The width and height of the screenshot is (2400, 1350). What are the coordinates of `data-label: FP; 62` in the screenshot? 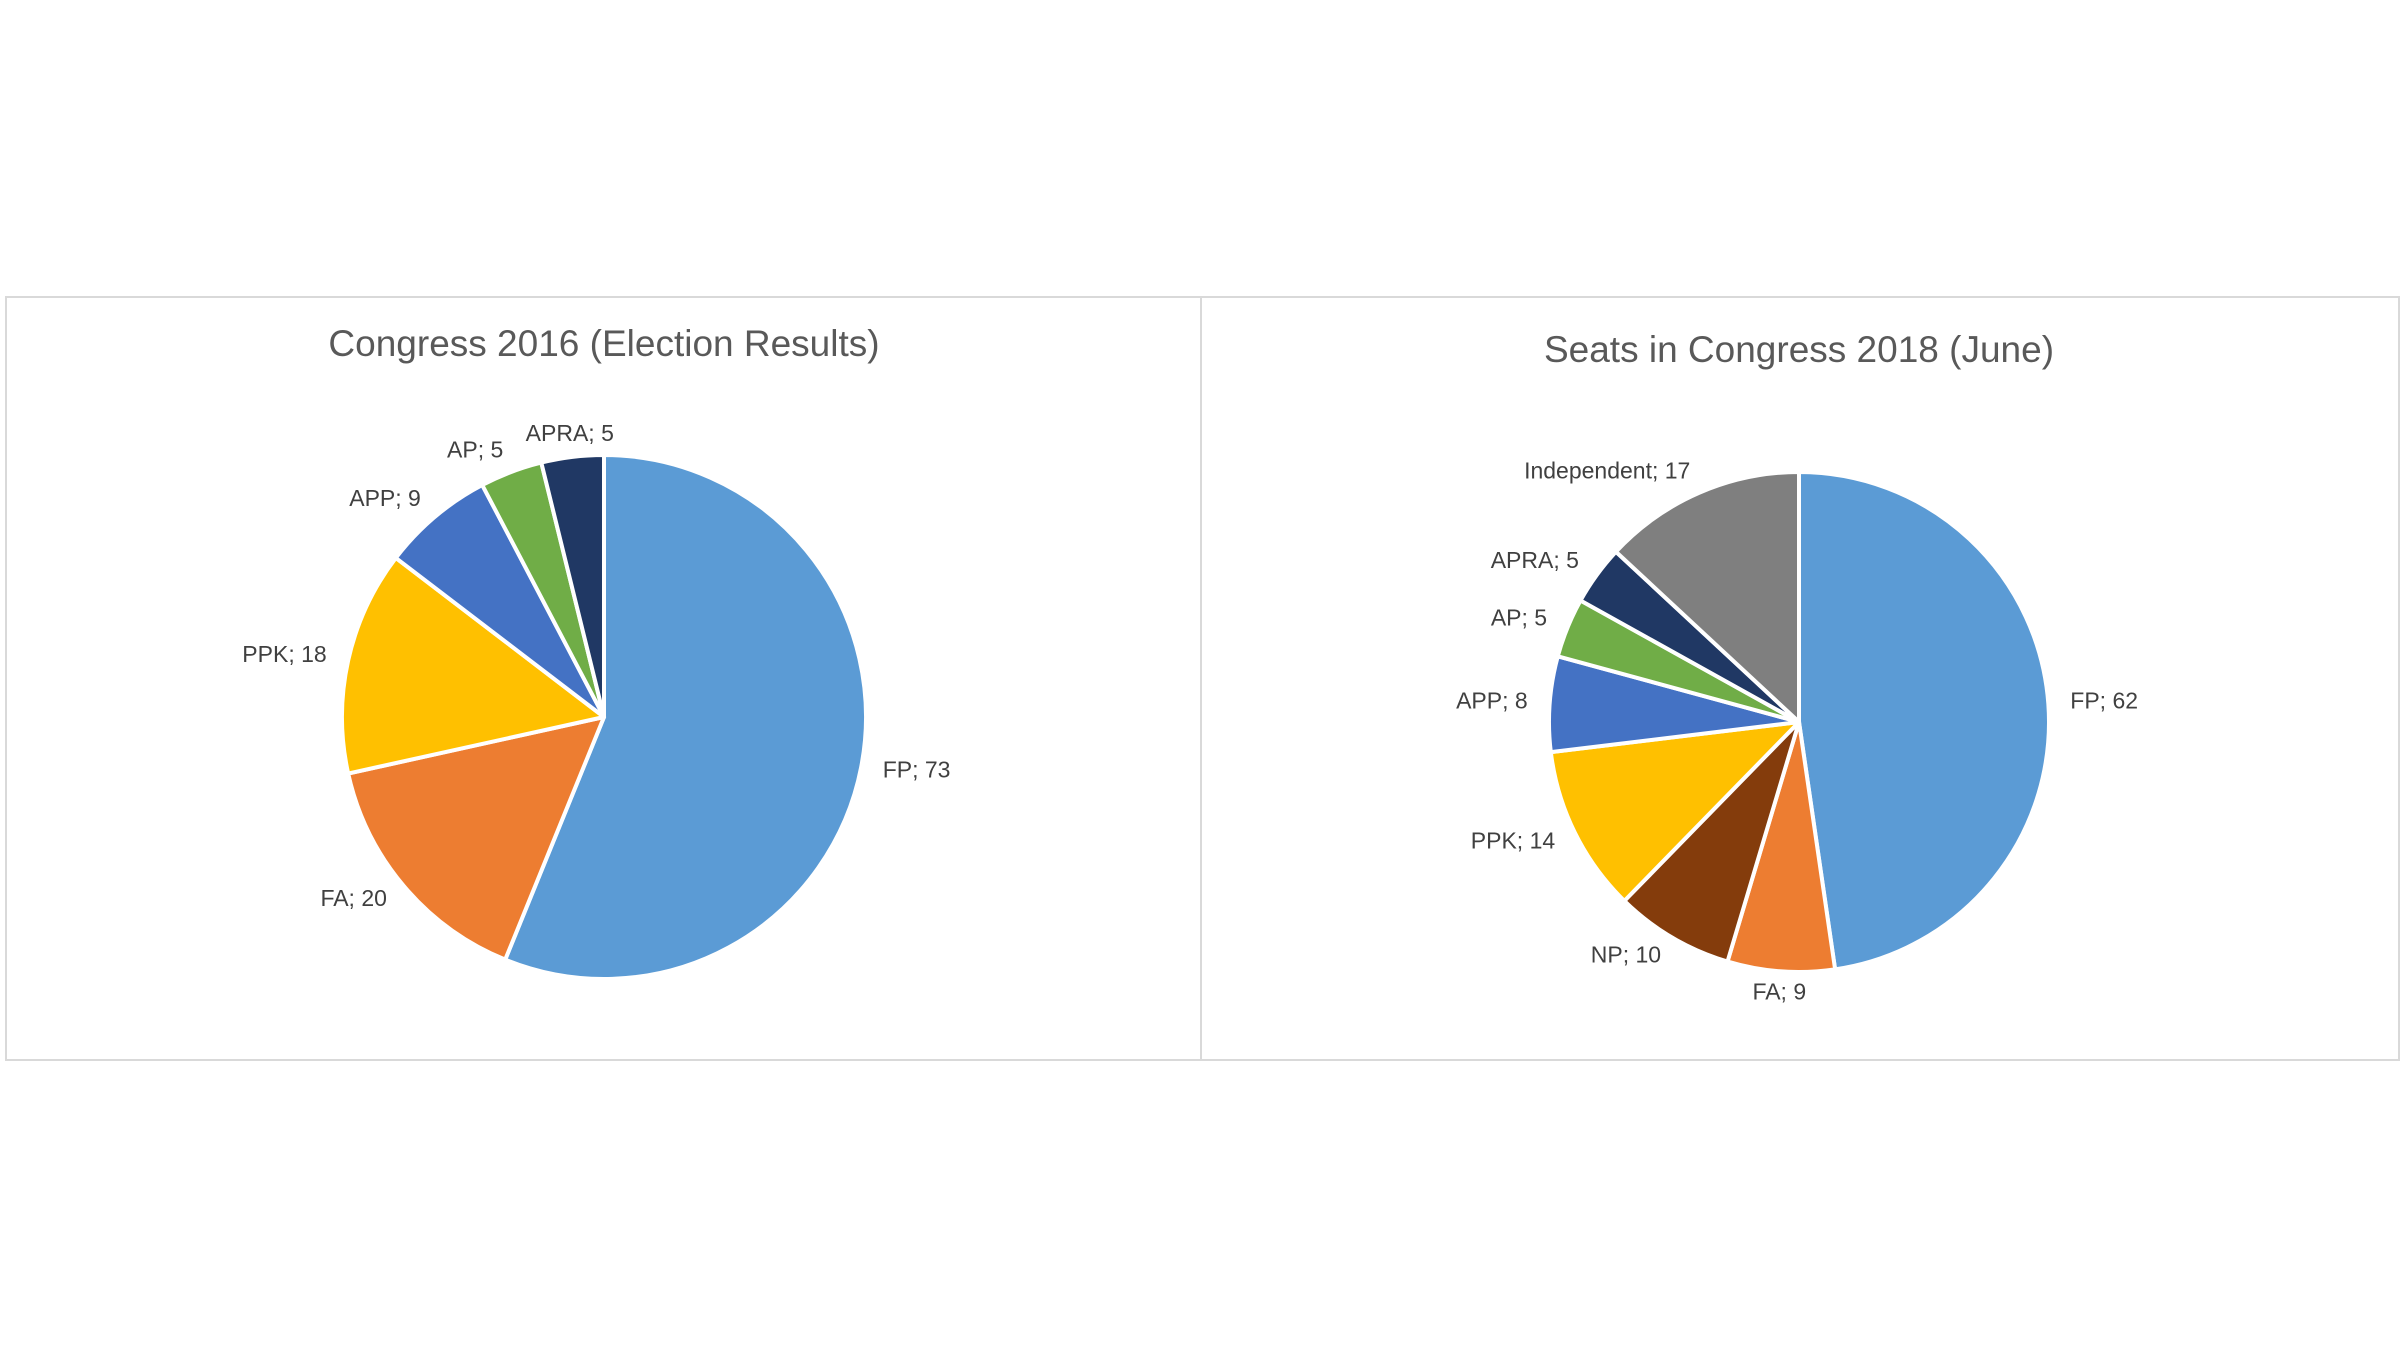 It's located at (2104, 700).